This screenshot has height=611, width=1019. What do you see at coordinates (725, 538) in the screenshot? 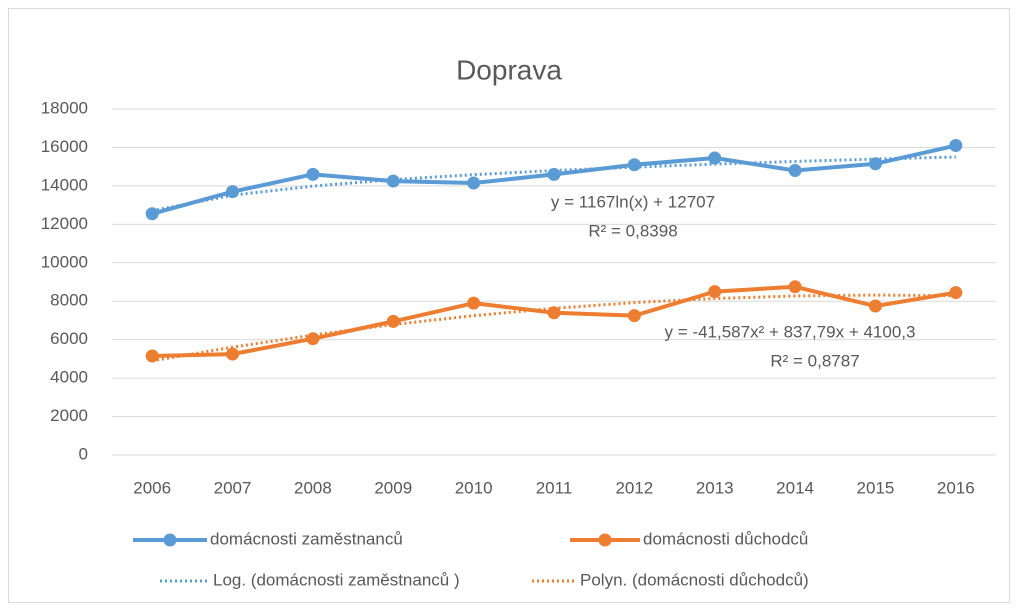
I see `legend-label: domácnosti důchodců` at bounding box center [725, 538].